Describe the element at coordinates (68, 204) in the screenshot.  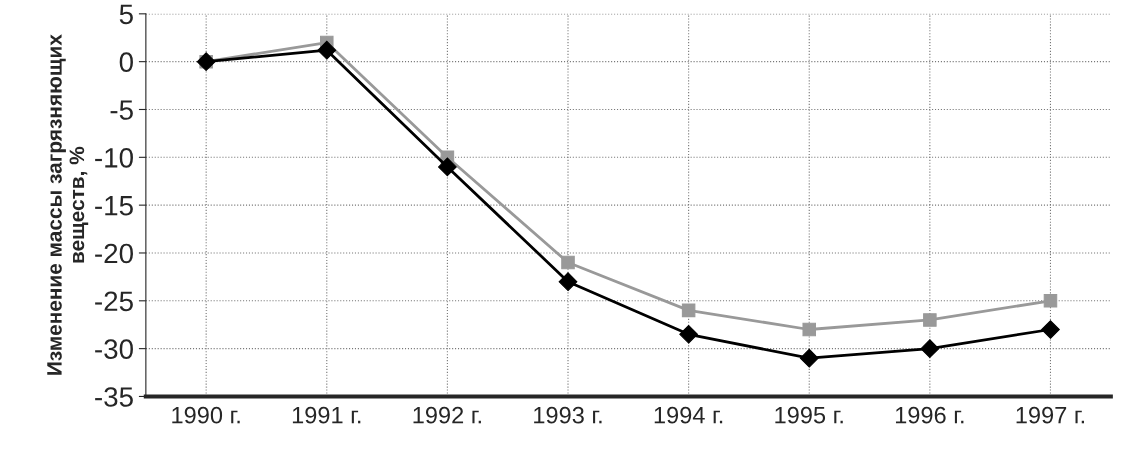
I see `y-axis-title: Изменение массы загрязняющих веществ, %` at that location.